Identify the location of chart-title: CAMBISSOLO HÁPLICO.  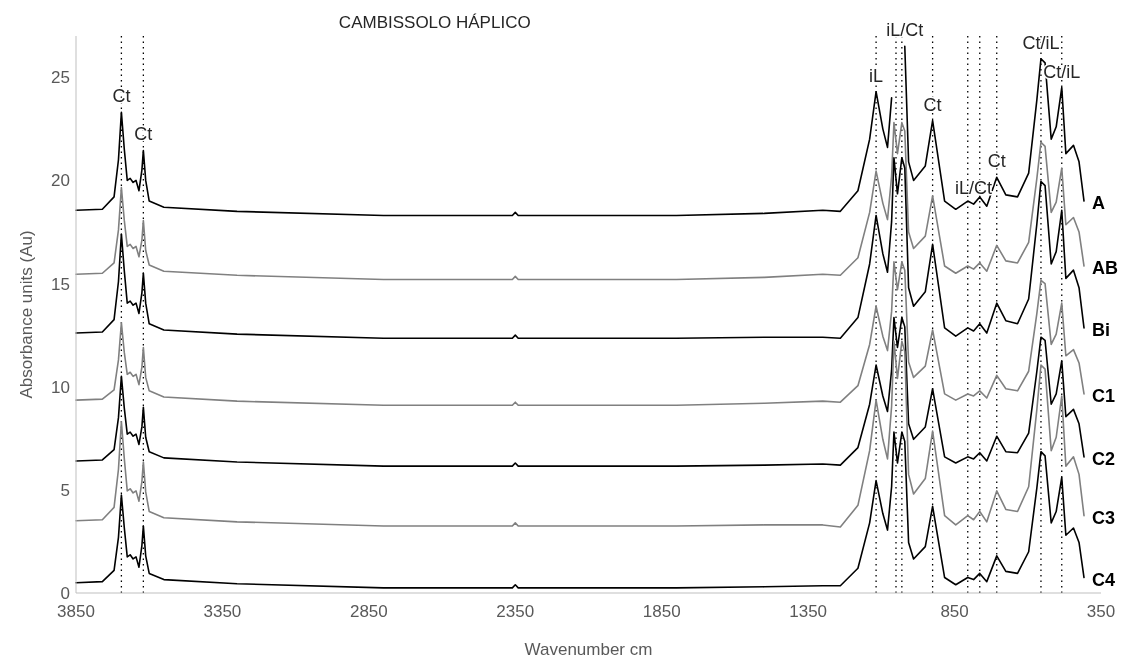
(434, 22).